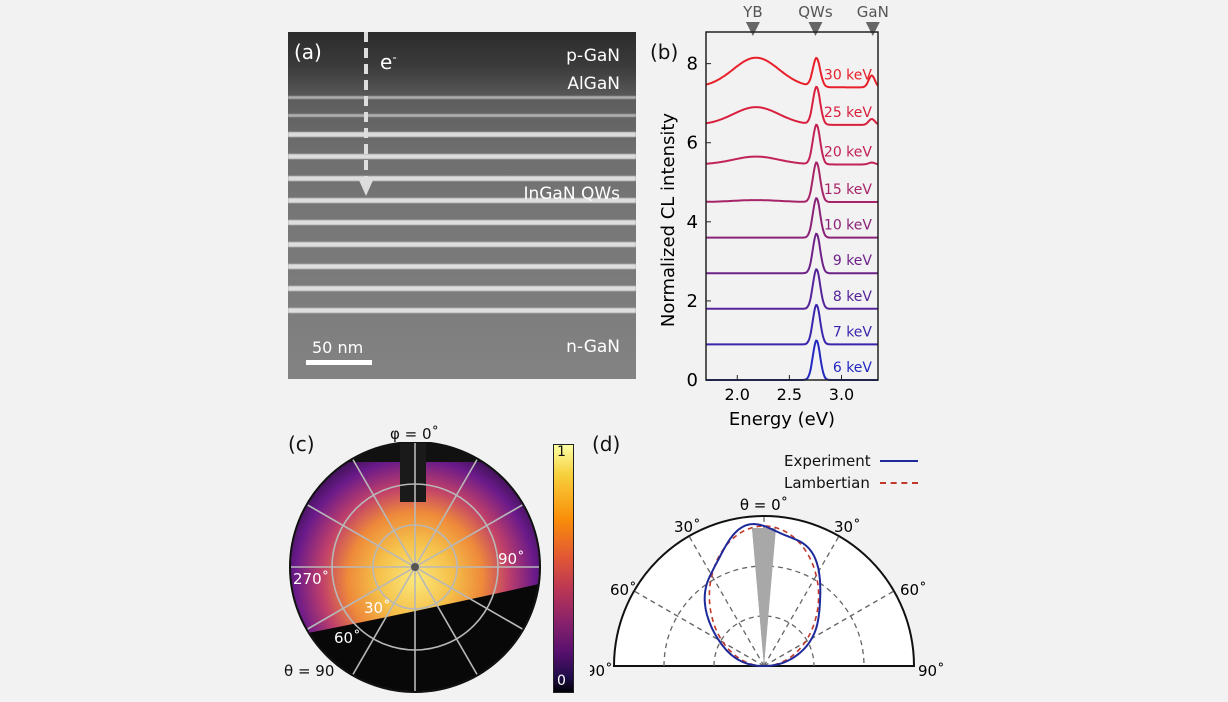 Image resolution: width=1228 pixels, height=702 pixels. Describe the element at coordinates (692, 301) in the screenshot. I see `y-tick-label: 2` at that location.